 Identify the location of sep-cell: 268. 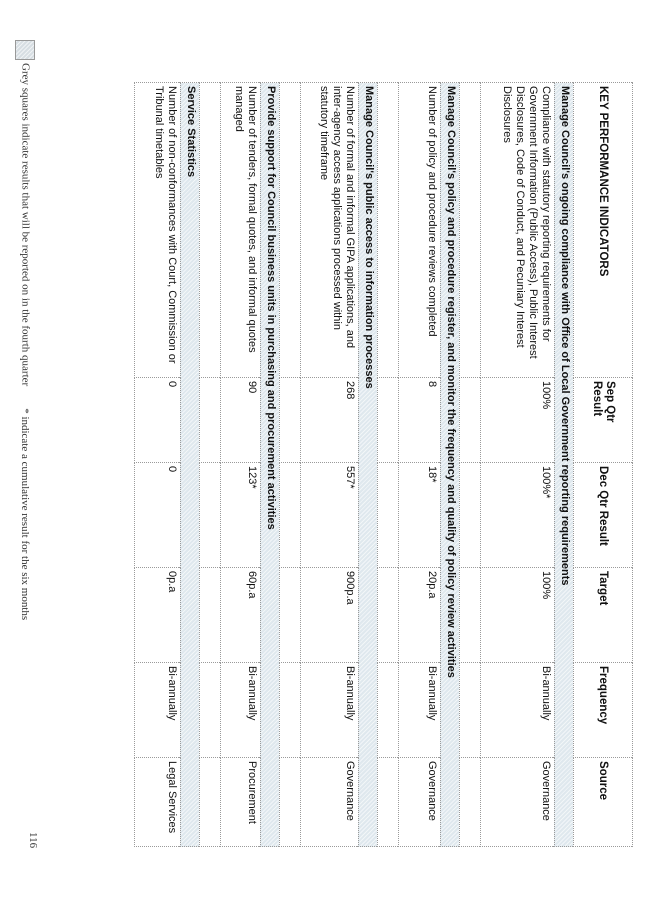
(329, 420).